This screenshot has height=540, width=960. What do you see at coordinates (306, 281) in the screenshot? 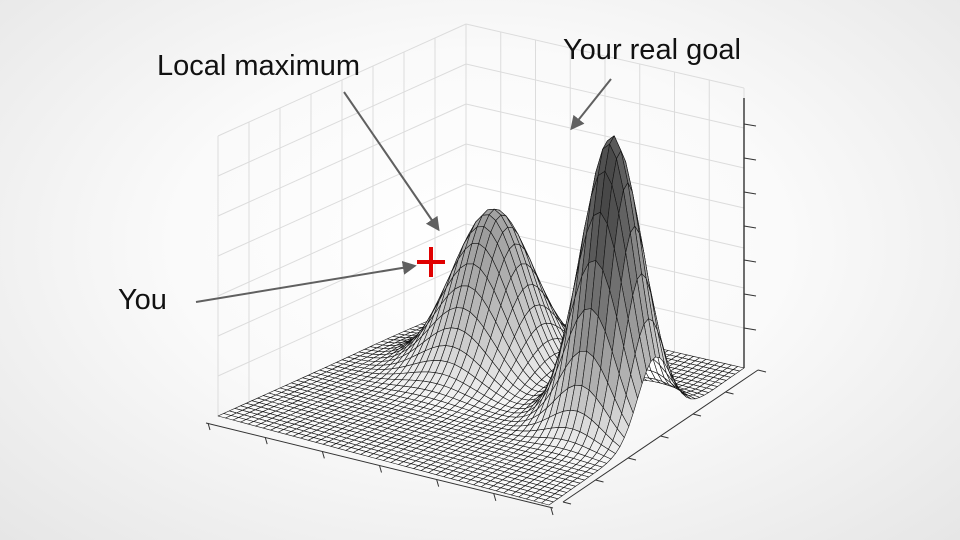
I see `you-arrow` at bounding box center [306, 281].